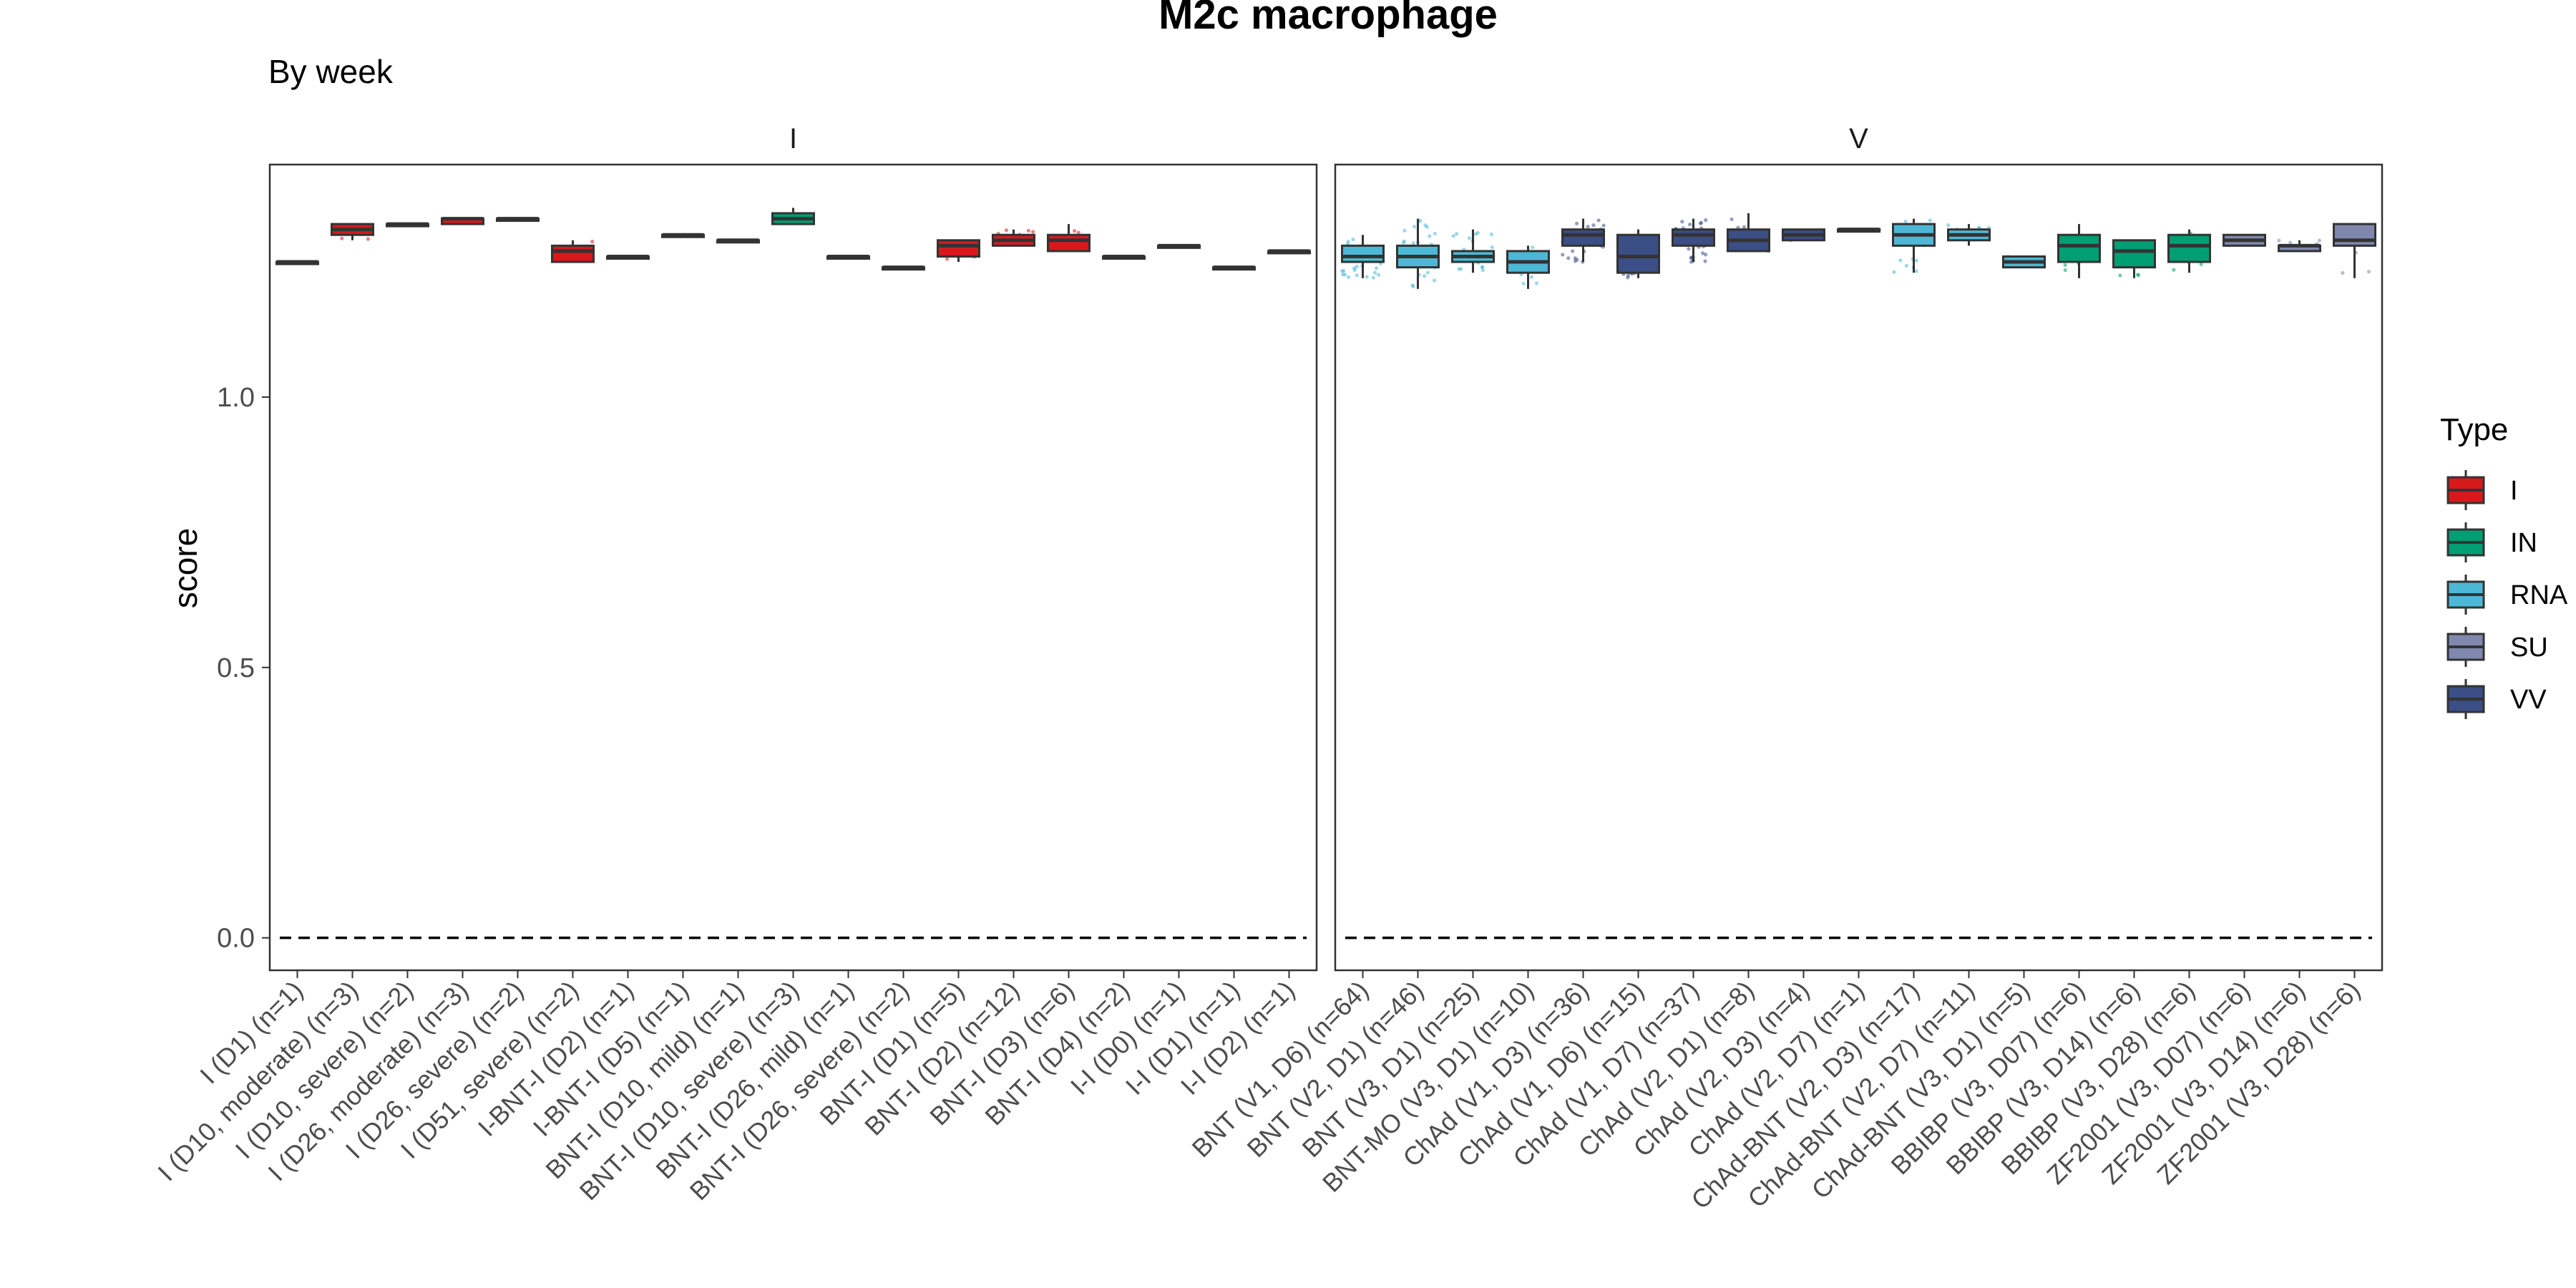 Image resolution: width=2576 pixels, height=1288 pixels. Describe the element at coordinates (1858, 139) in the screenshot. I see `facet-strip-label: V` at that location.